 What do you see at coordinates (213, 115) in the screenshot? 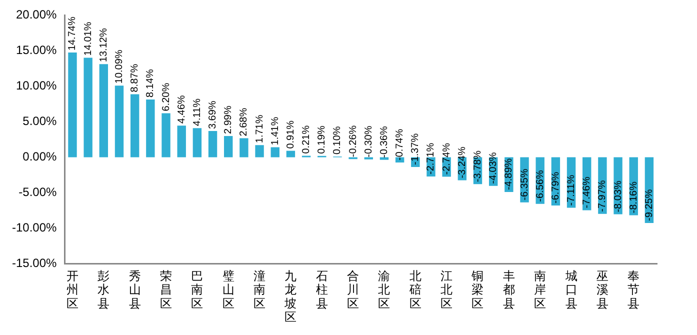
I see `data-label: 3.69%` at bounding box center [213, 115].